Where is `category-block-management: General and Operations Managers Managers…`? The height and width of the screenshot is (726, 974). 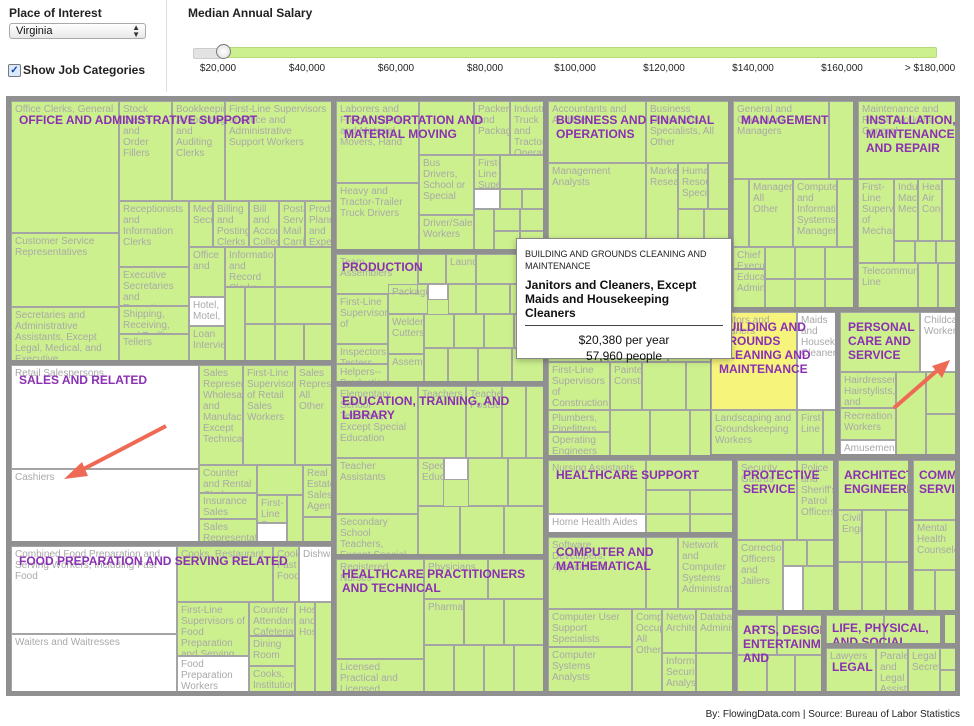 category-block-management: General and Operations Managers Managers… is located at coordinates (793, 204).